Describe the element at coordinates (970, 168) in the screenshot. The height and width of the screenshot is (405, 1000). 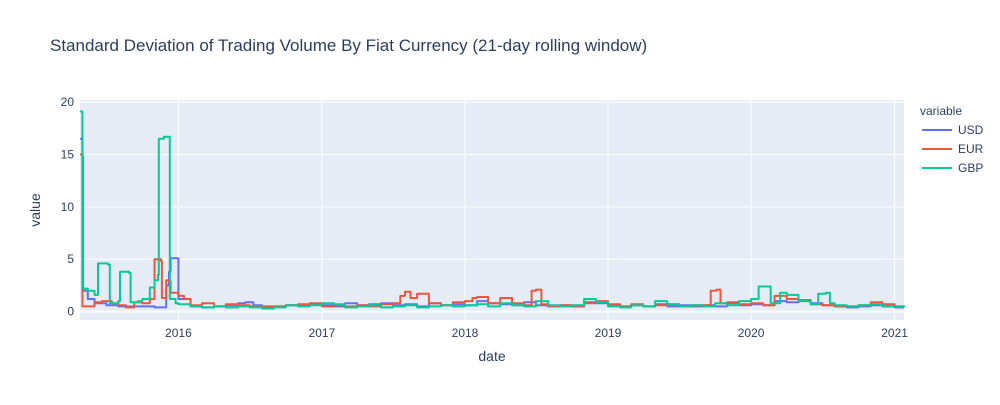
I see `legend-label-gbp: GBP` at that location.